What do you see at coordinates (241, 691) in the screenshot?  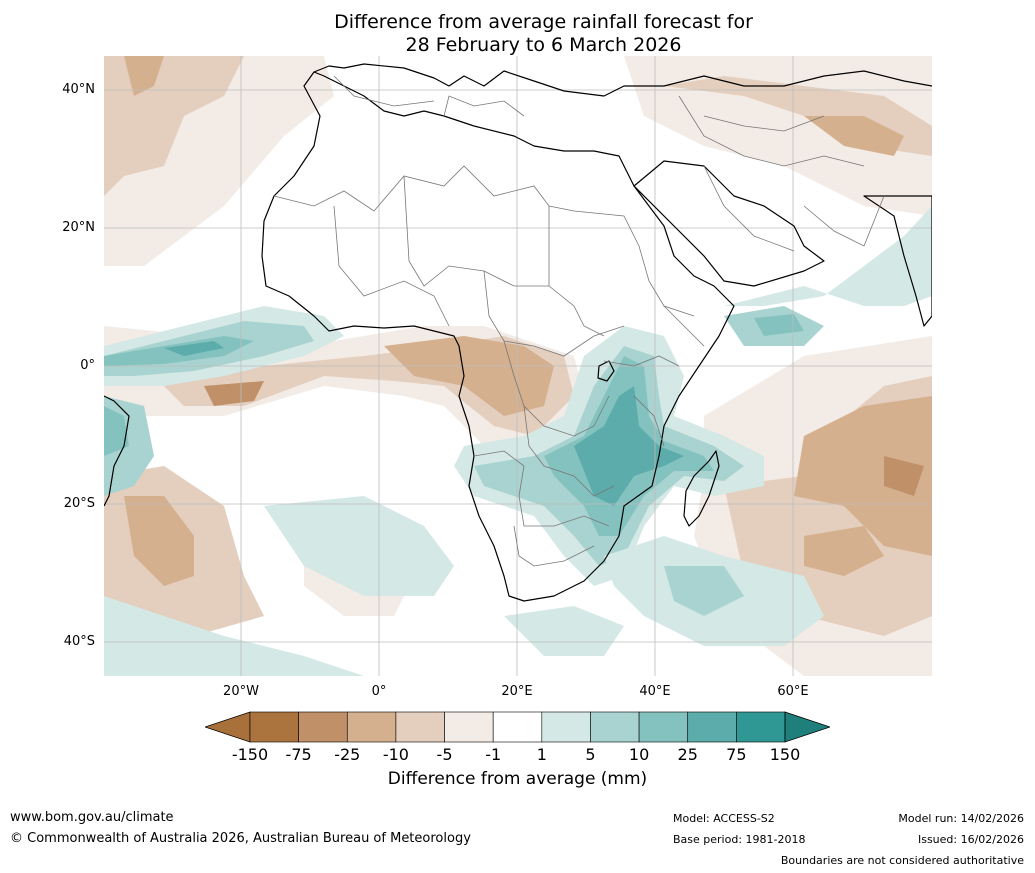 I see `lon-label-20w: 20°W` at bounding box center [241, 691].